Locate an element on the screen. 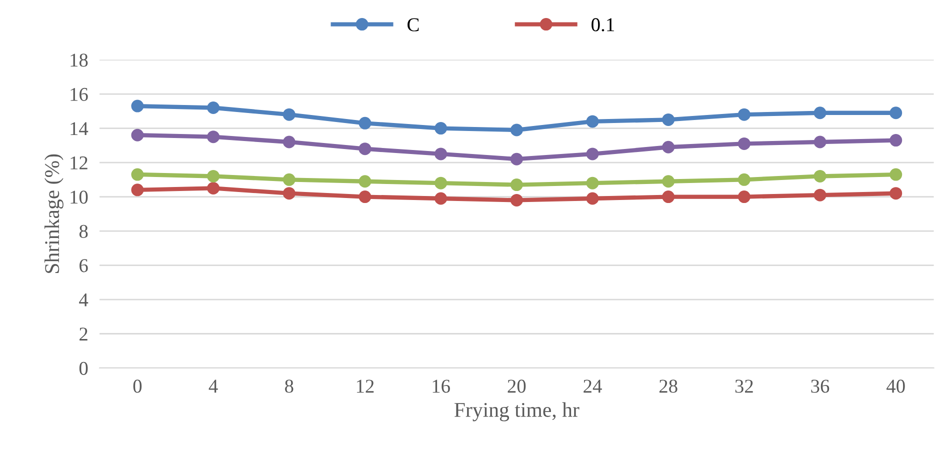 This screenshot has width=948, height=460. x-tick-label: 40 is located at coordinates (895, 386).